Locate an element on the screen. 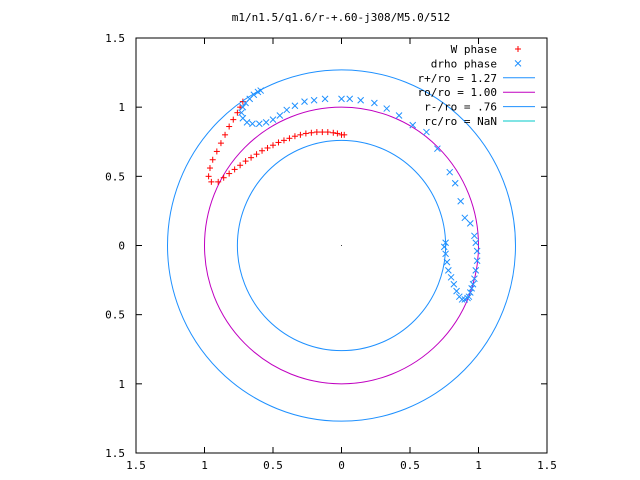 This screenshot has height=480, width=640. x-tick-label: 0 is located at coordinates (341, 465).